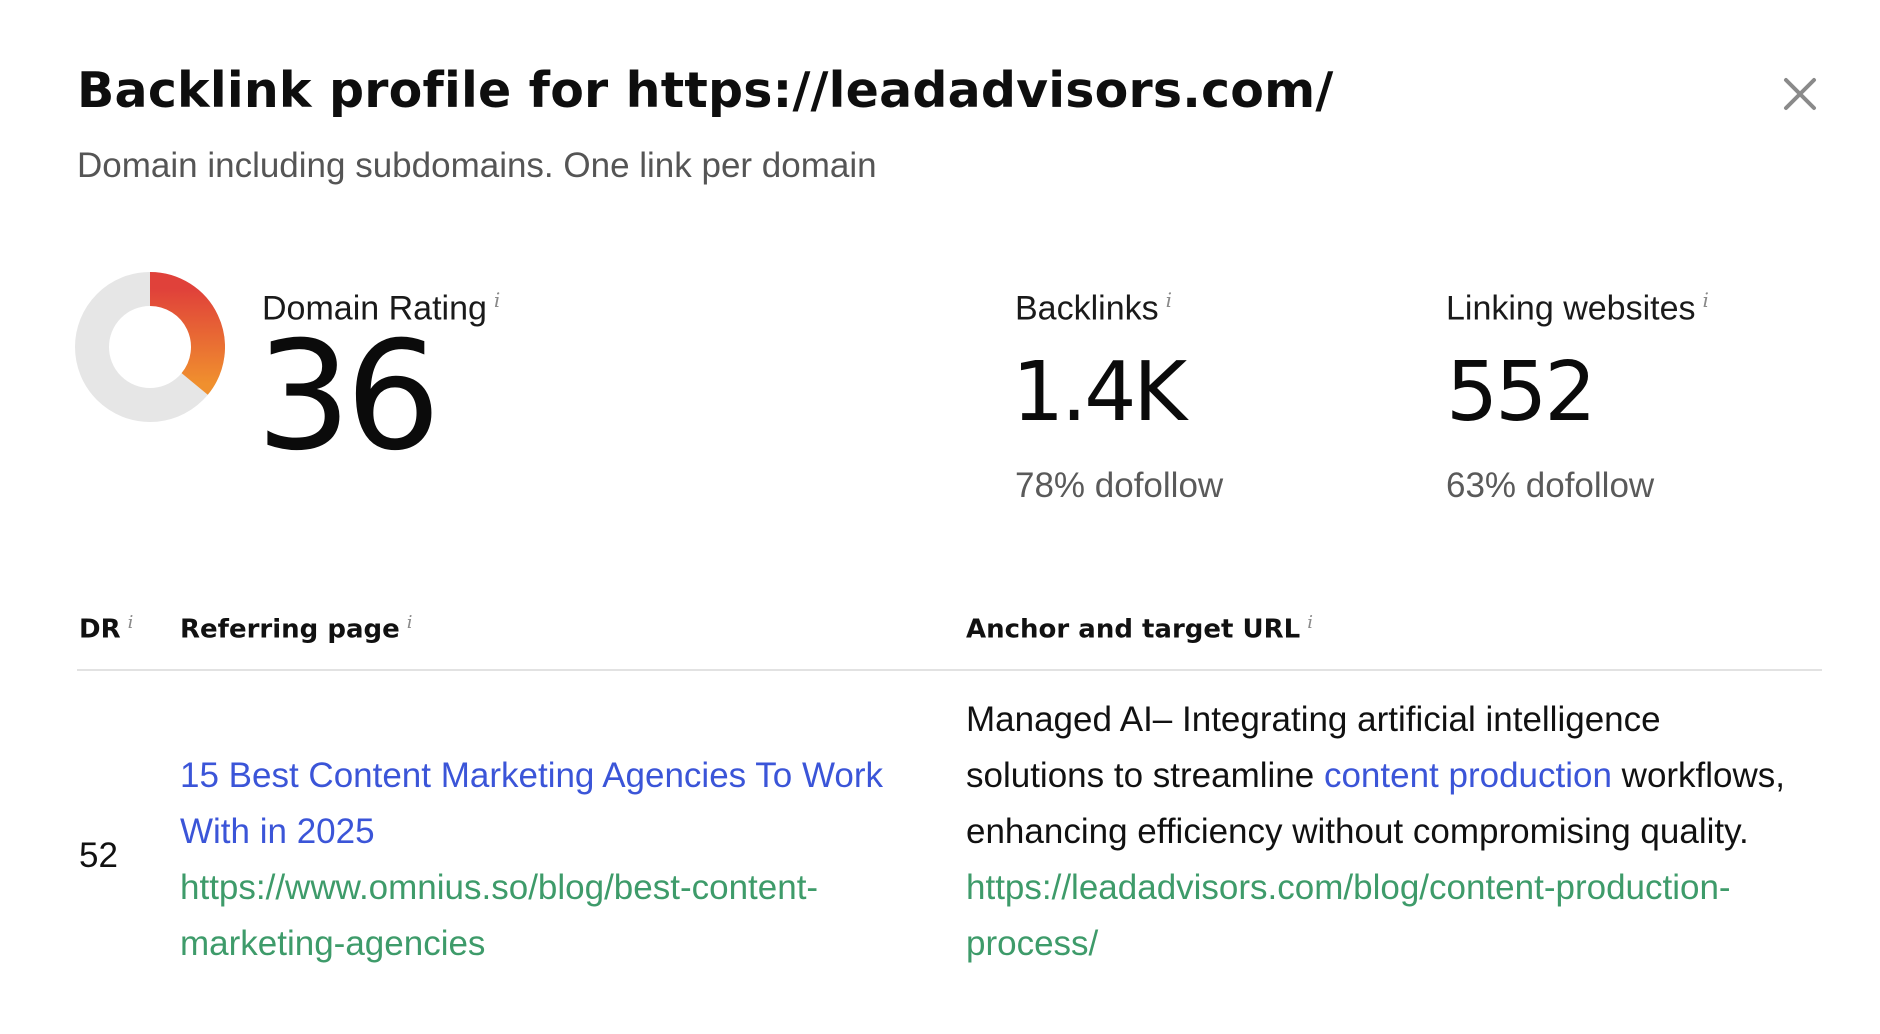 This screenshot has height=1034, width=1880. I want to click on domain-rating-label: Domain Rating i, so click(381, 308).